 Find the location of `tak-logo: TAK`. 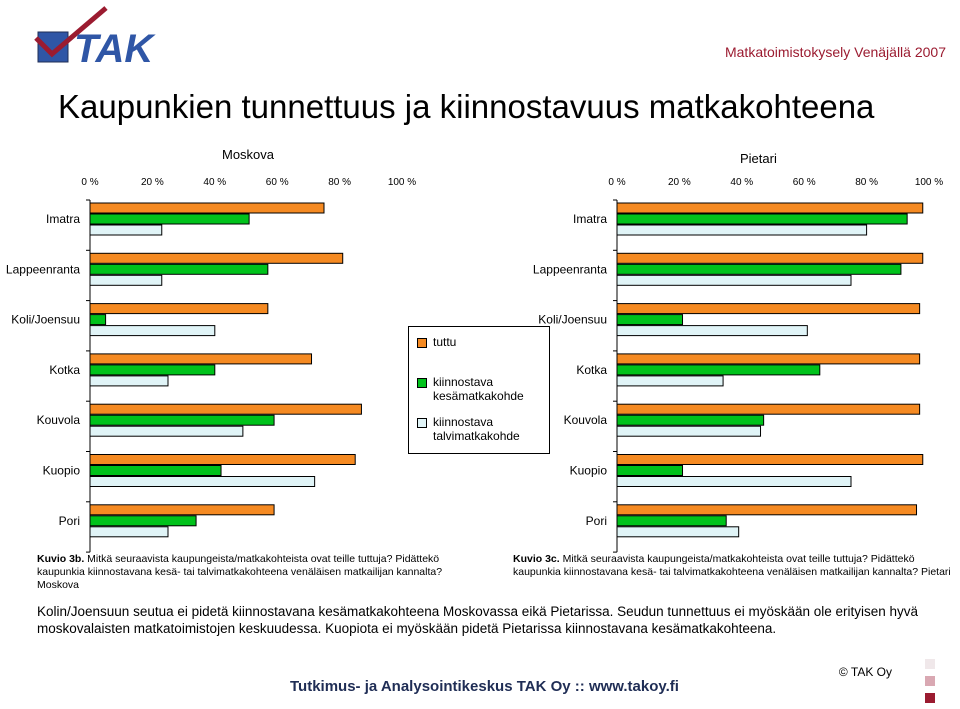

tak-logo: TAK is located at coordinates (95, 38).